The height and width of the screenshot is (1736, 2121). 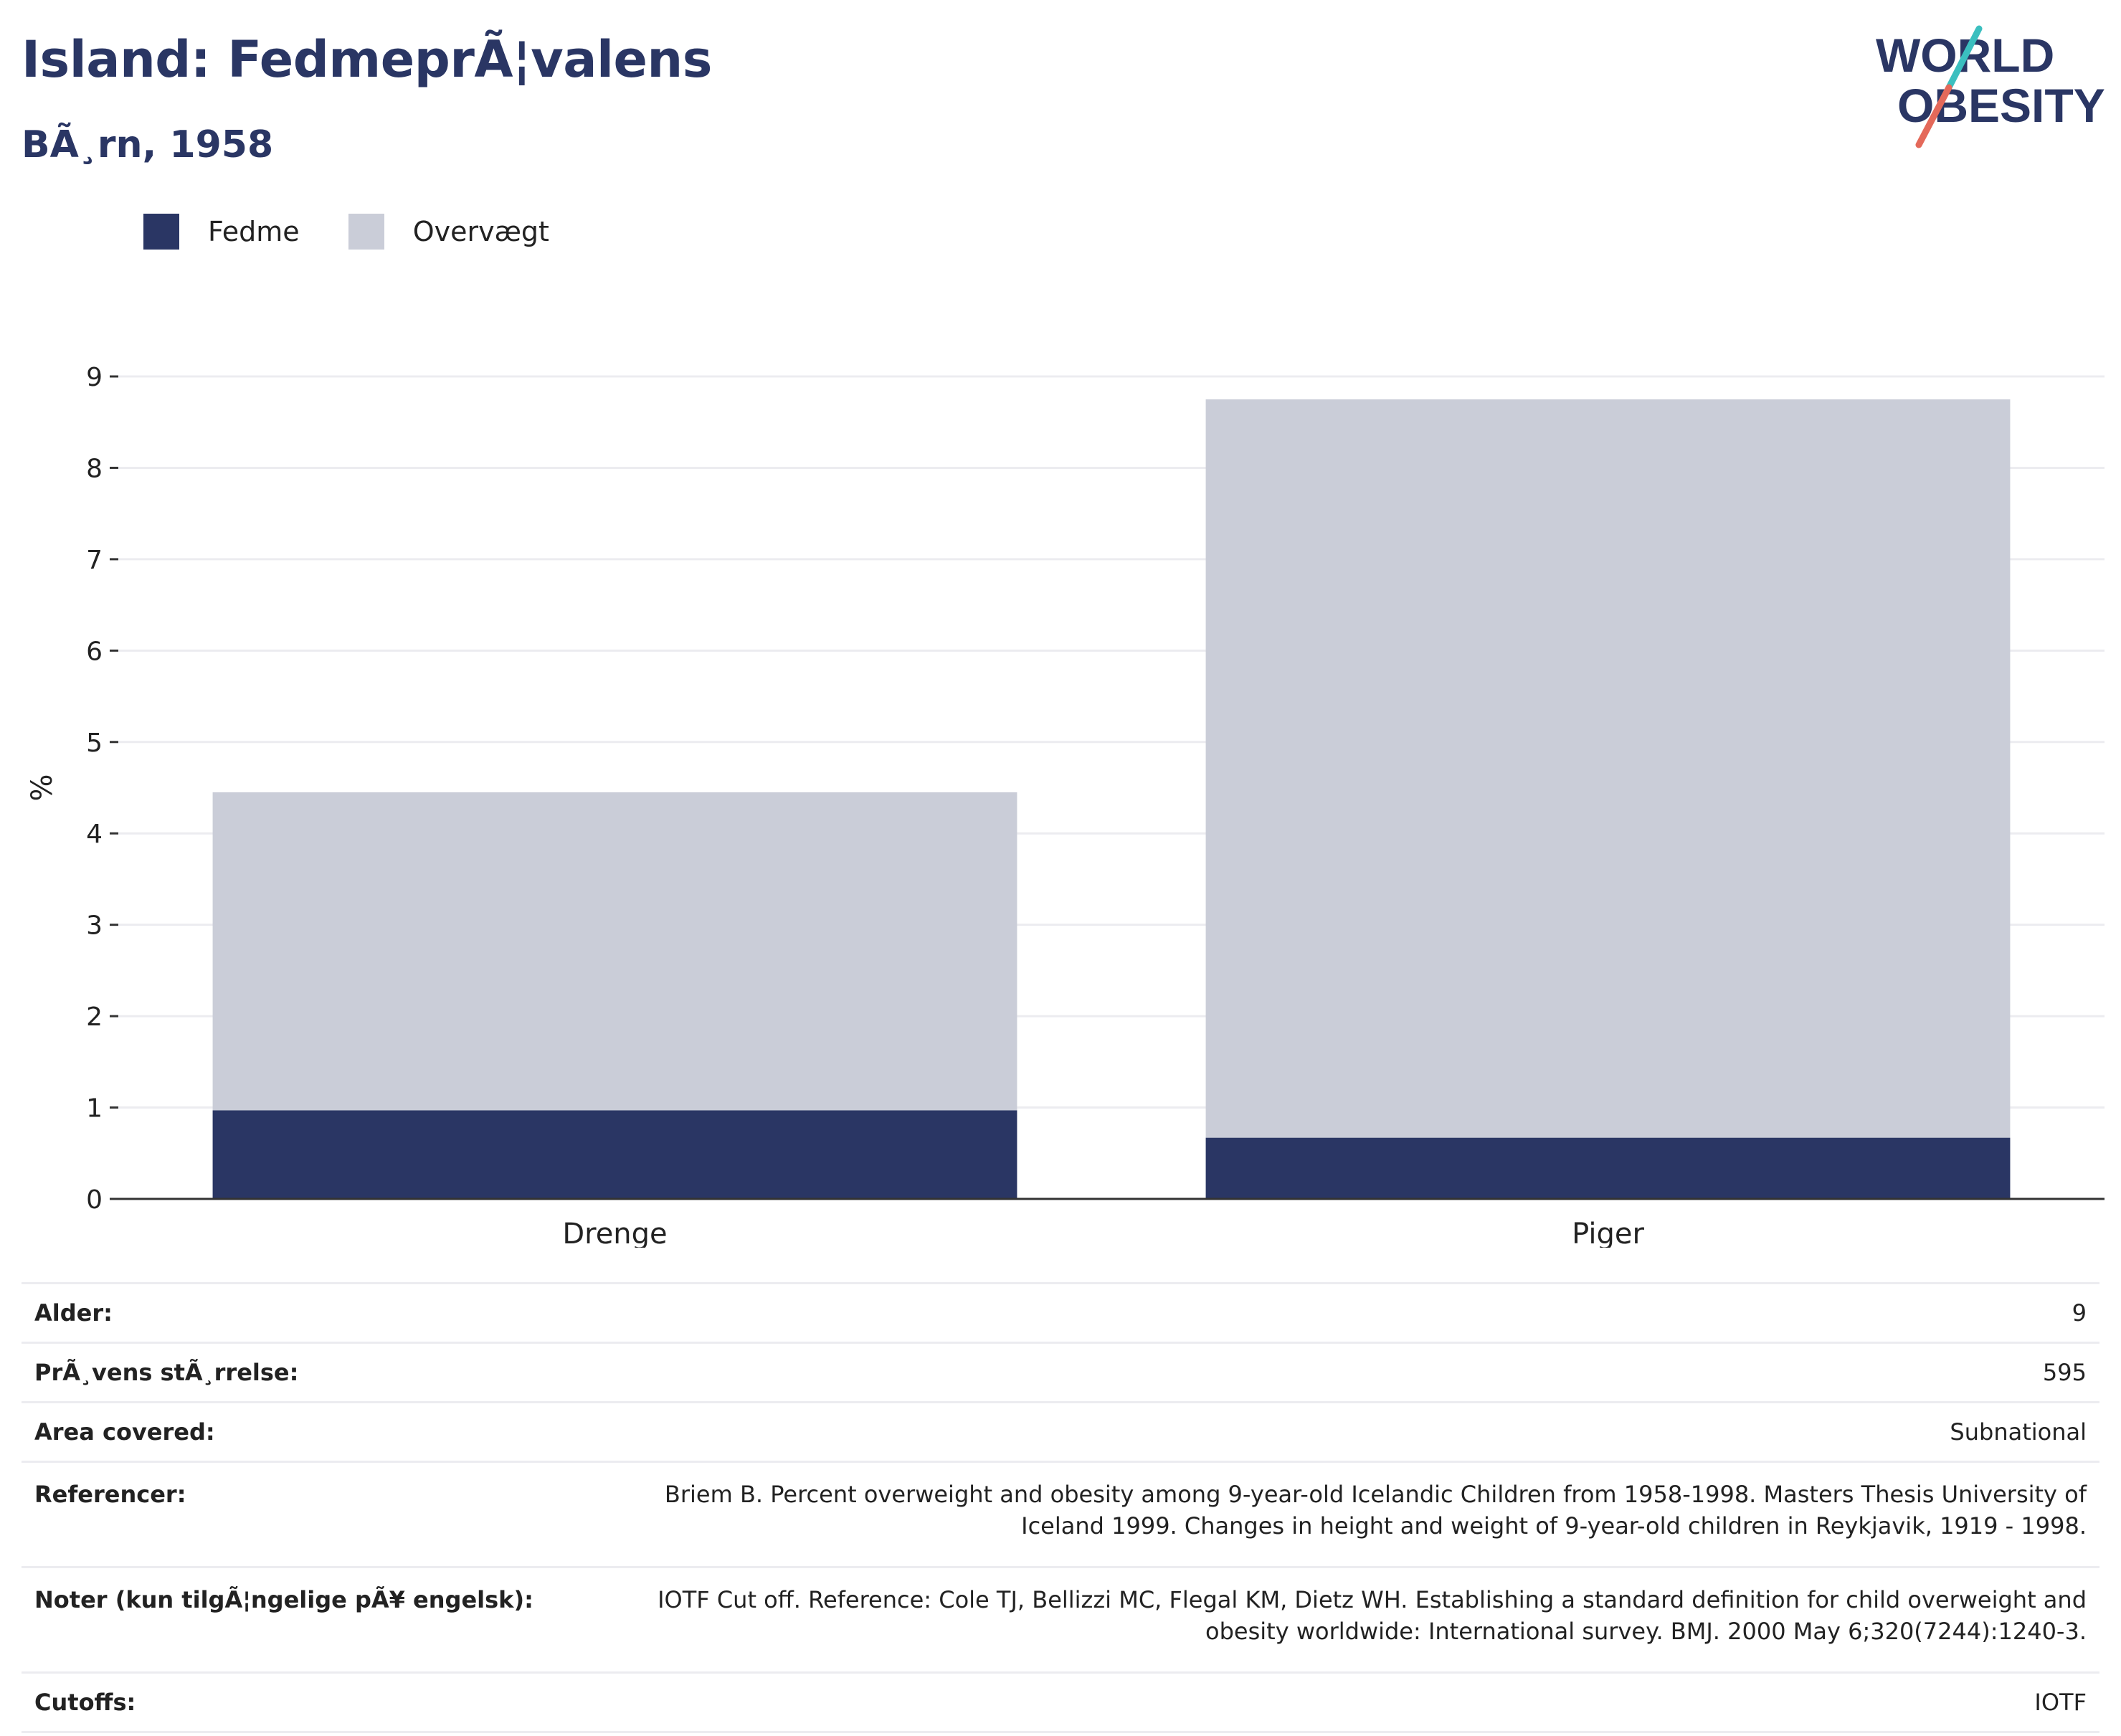 What do you see at coordinates (307, 1313) in the screenshot?
I see `info-label: Alder:` at bounding box center [307, 1313].